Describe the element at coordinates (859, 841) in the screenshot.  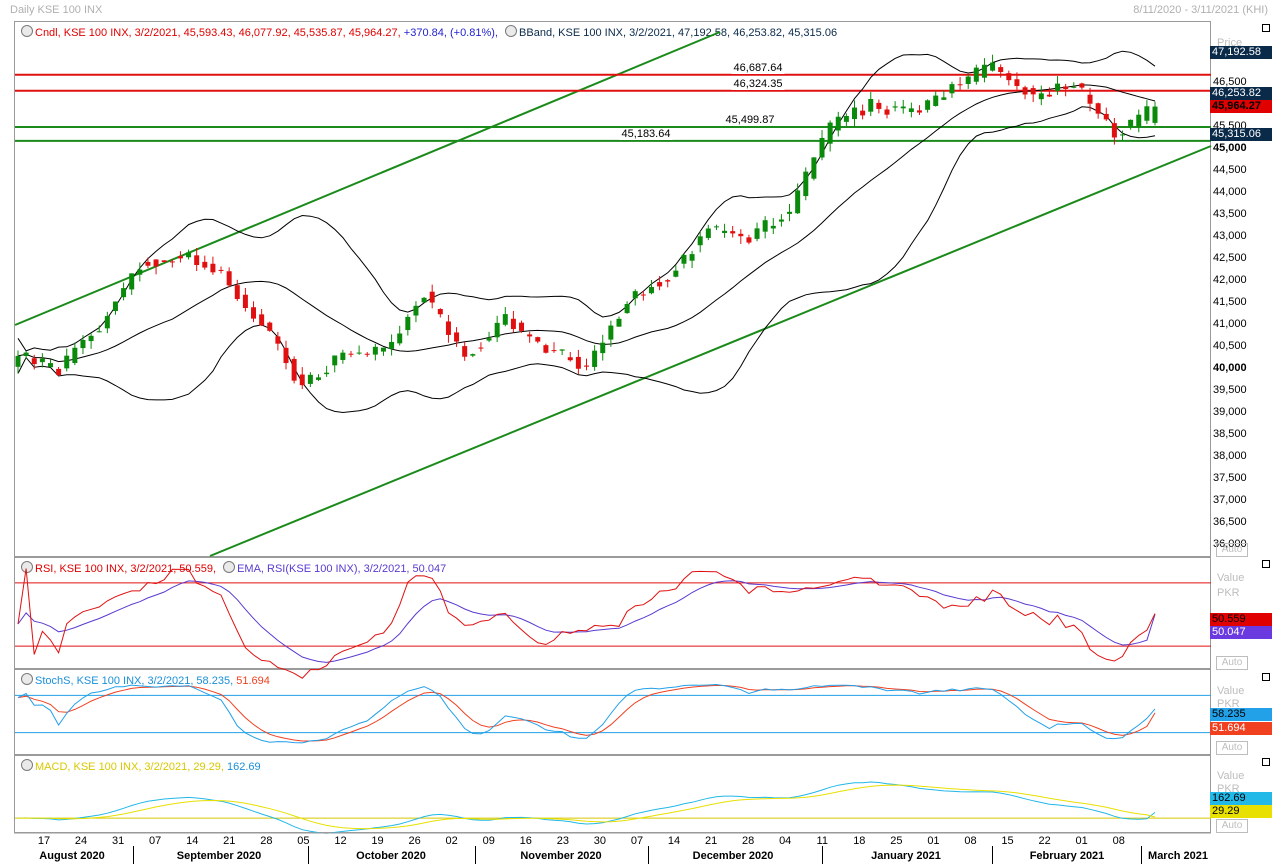
I see `x-tick-label: 18` at that location.